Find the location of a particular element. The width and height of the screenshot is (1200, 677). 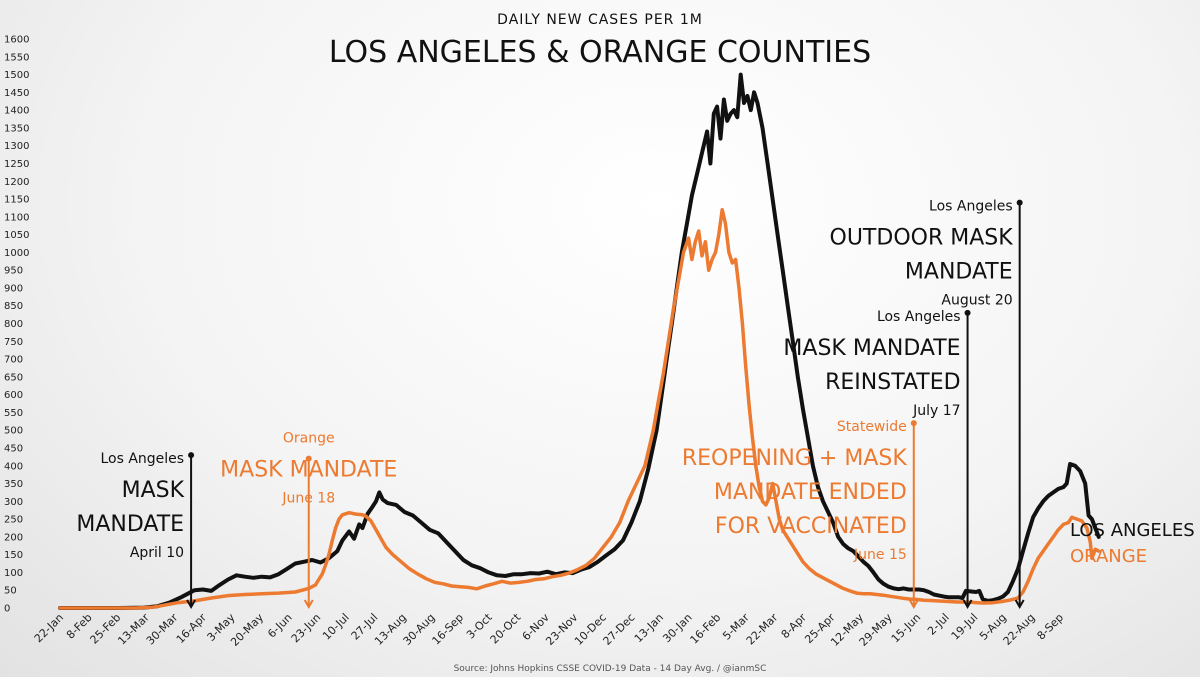

annotation-statewide-reopening-text: MANDATE ENDED is located at coordinates (810, 492).